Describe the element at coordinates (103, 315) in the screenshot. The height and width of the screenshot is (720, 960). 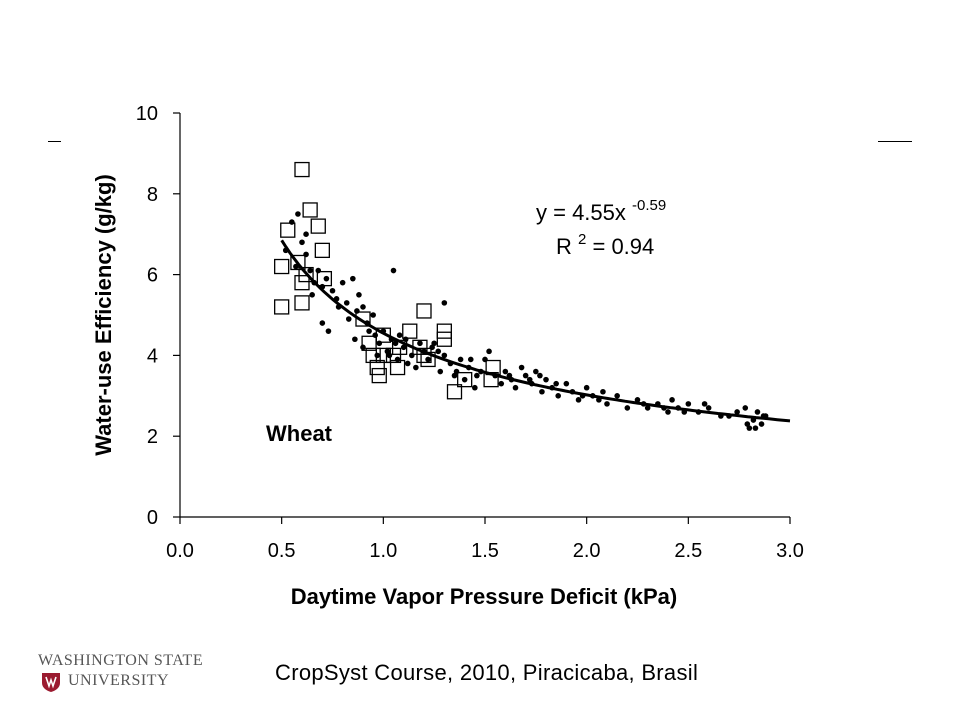
I see `y-axis-title: Water-use Efficiency (g/kg)` at that location.